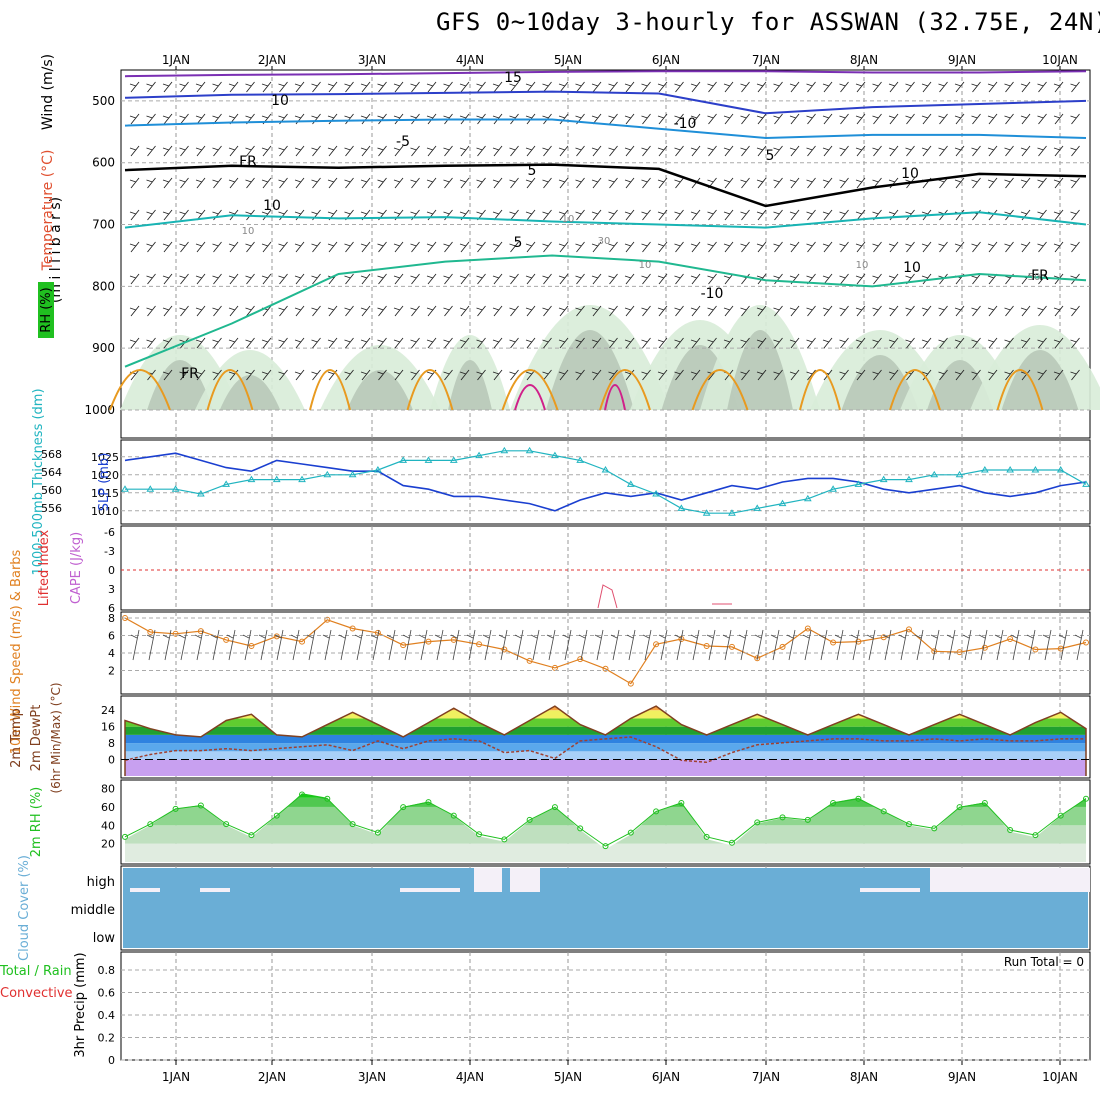 This screenshot has width=1100, height=1100. Describe the element at coordinates (864, 1077) in the screenshot. I see `day-label-bottom: 8JAN` at that location.